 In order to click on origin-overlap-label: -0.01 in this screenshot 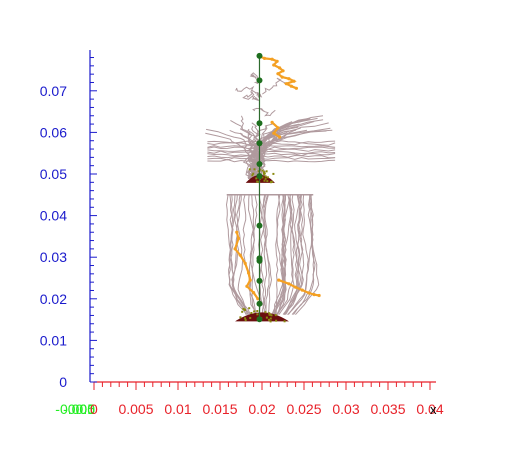, I will do `click(79, 409)`.